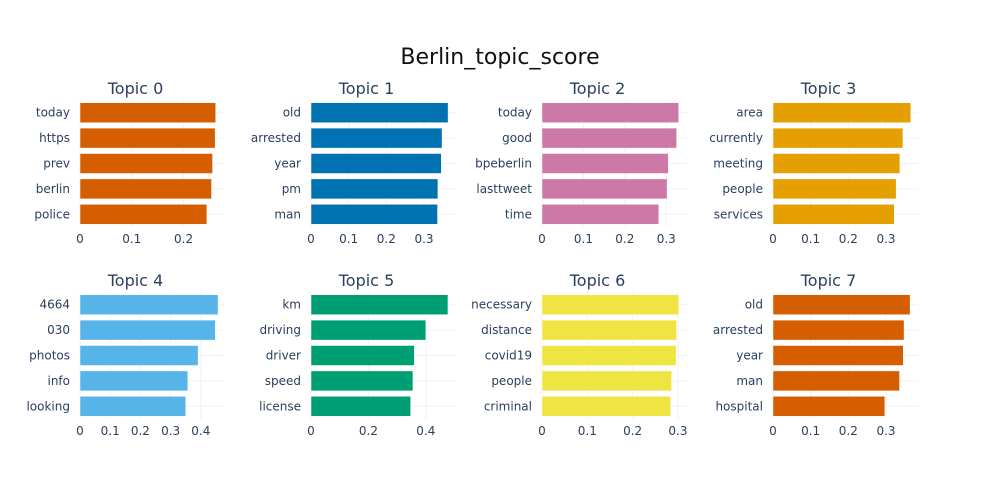 The image size is (1000, 500). What do you see at coordinates (53, 189) in the screenshot?
I see `category-label: berlin` at bounding box center [53, 189].